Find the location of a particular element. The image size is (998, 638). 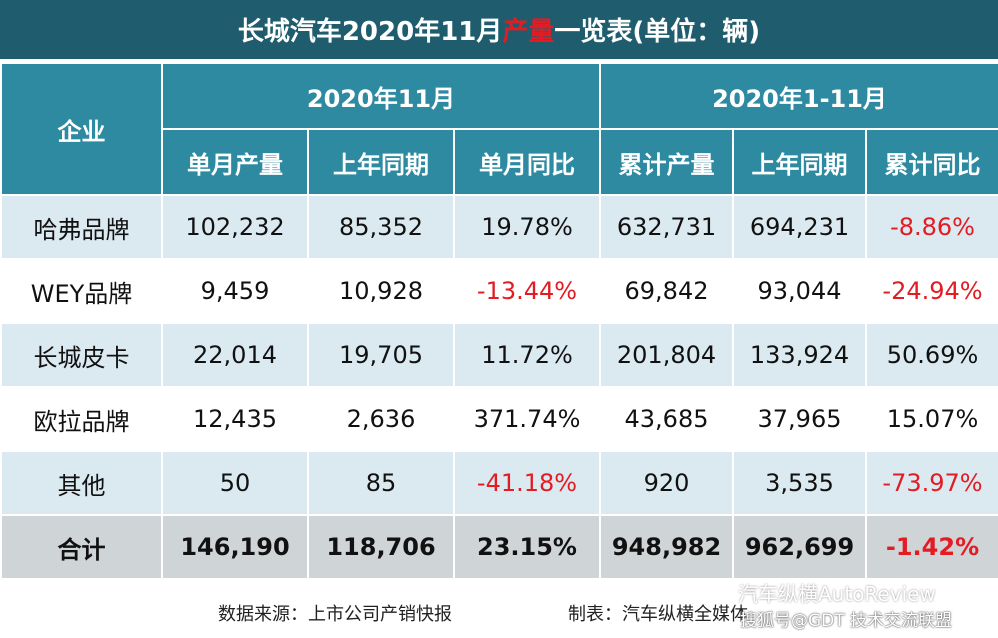

cell: -13.44% is located at coordinates (527, 291).